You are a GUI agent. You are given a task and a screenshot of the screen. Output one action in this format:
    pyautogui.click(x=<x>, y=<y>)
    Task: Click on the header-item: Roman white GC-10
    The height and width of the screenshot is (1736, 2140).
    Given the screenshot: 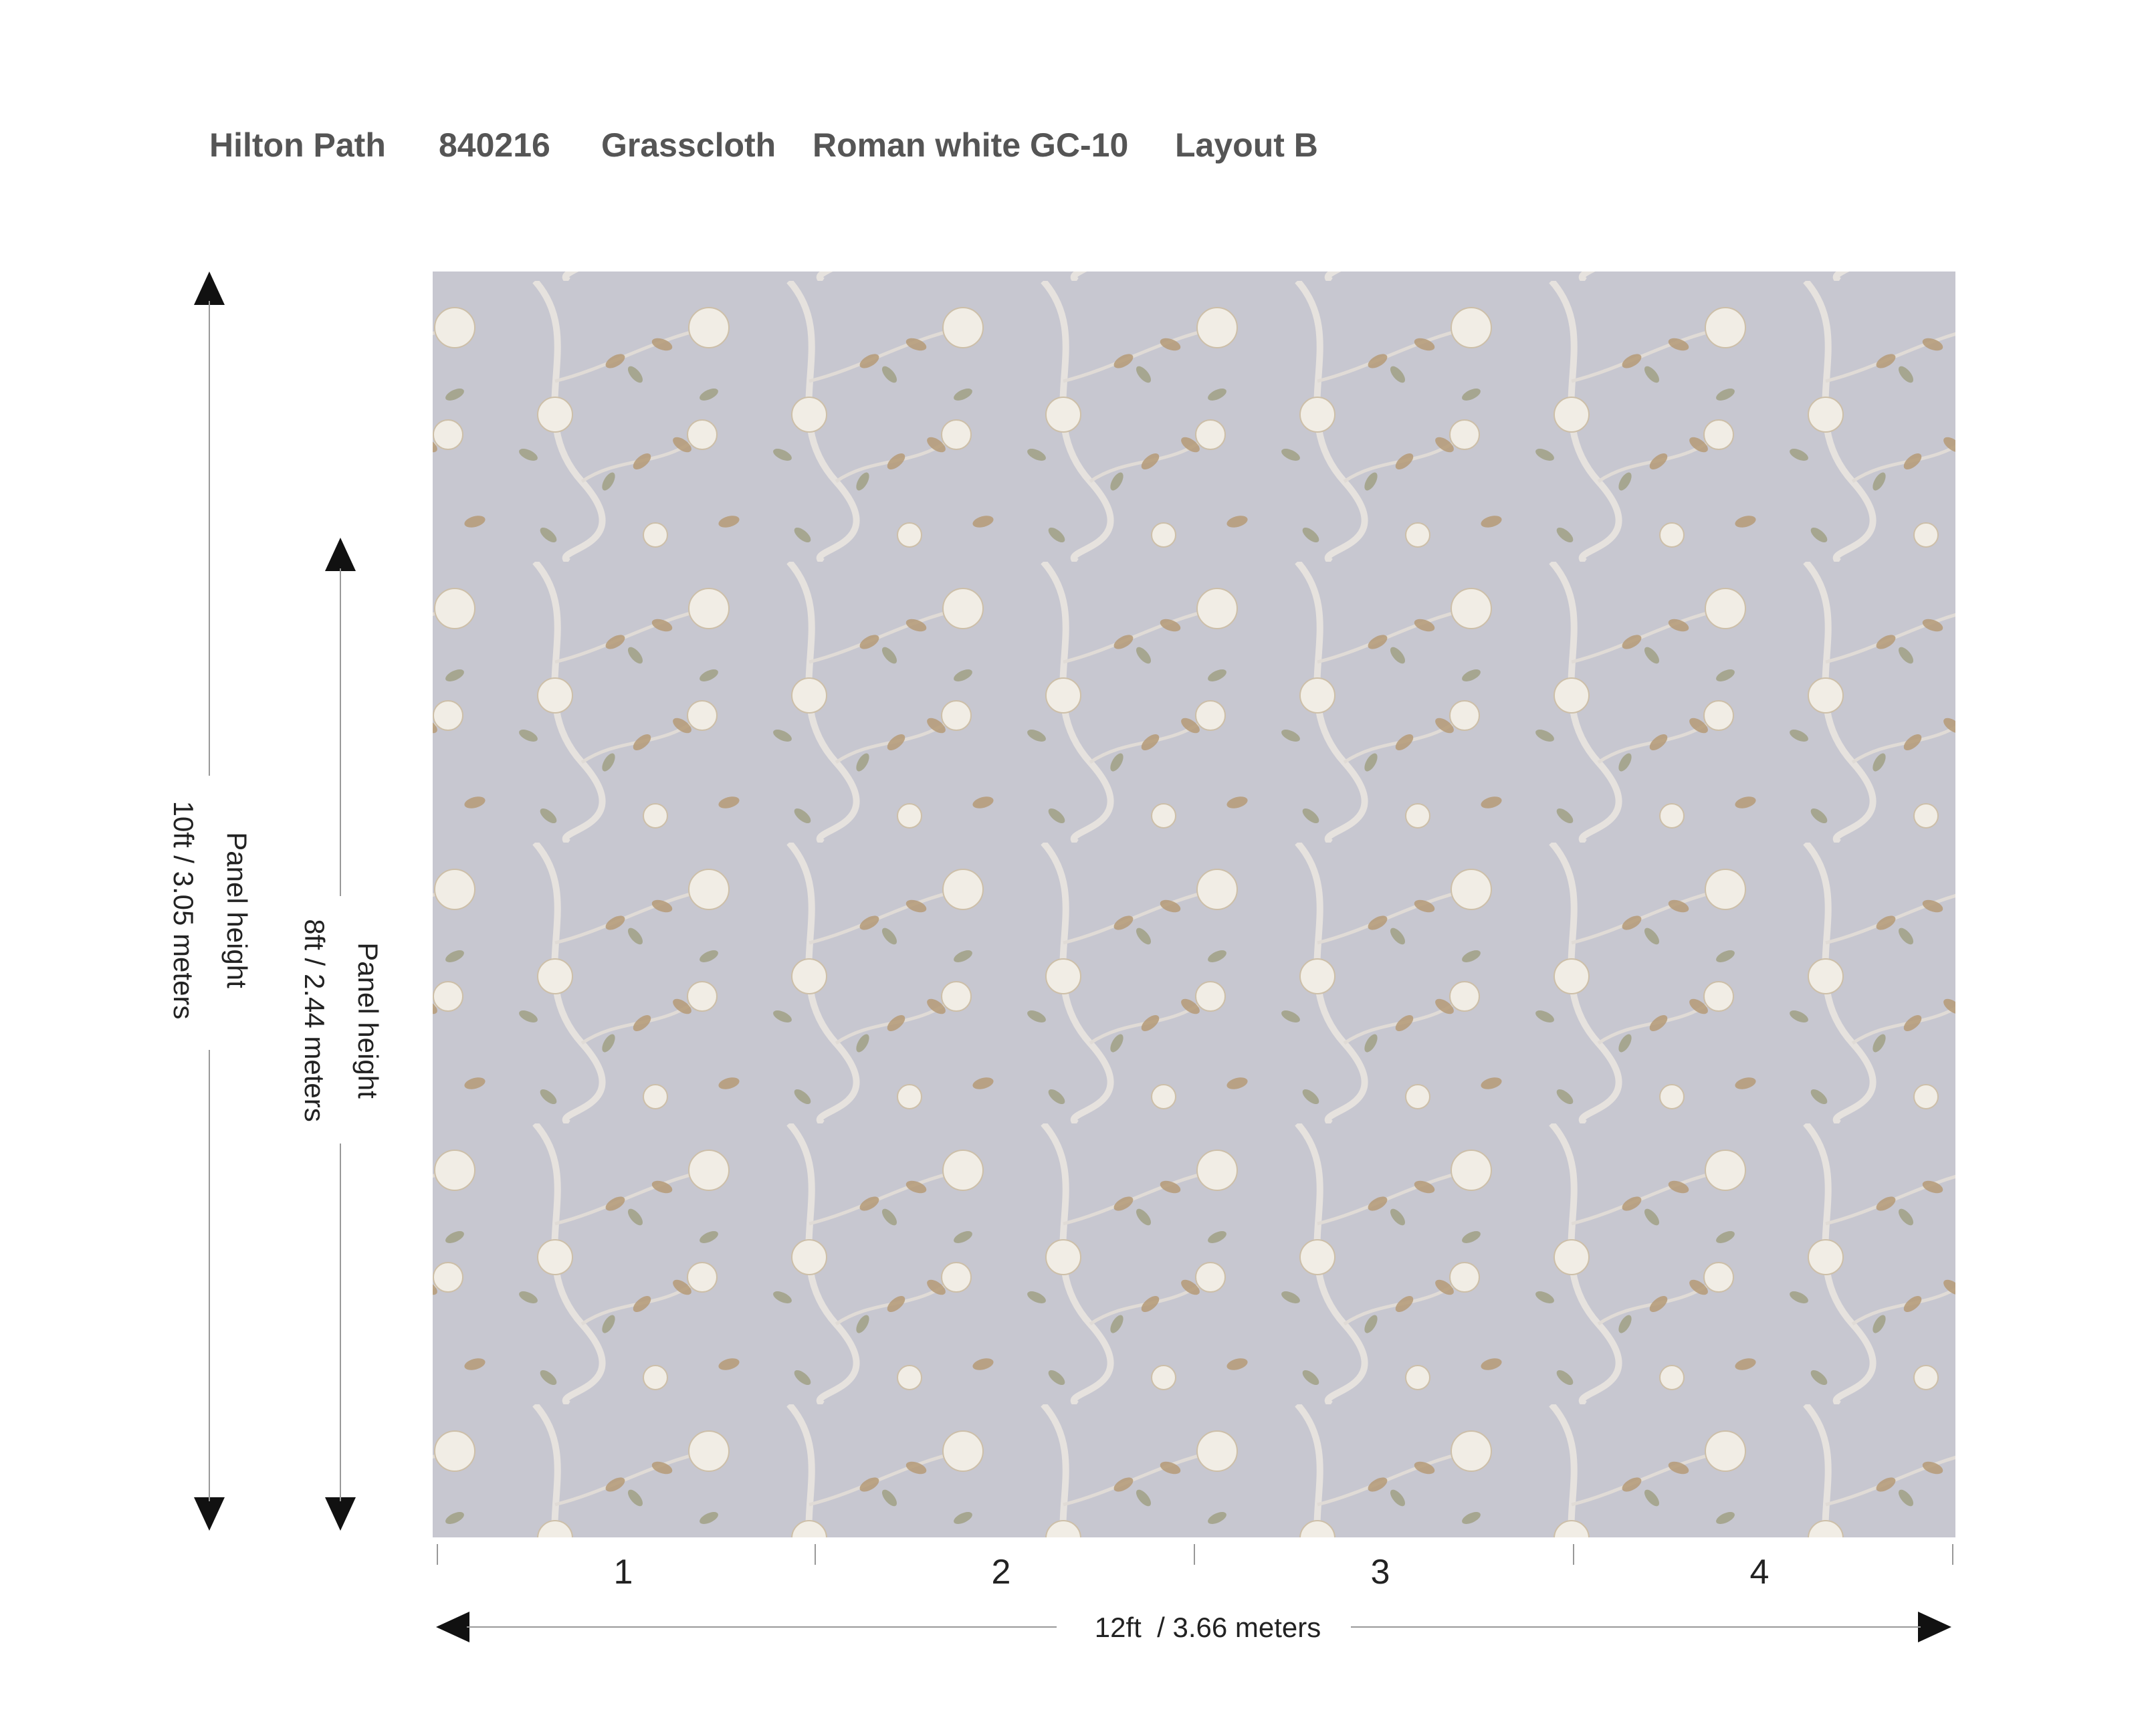 What is the action you would take?
    pyautogui.click(x=970, y=145)
    